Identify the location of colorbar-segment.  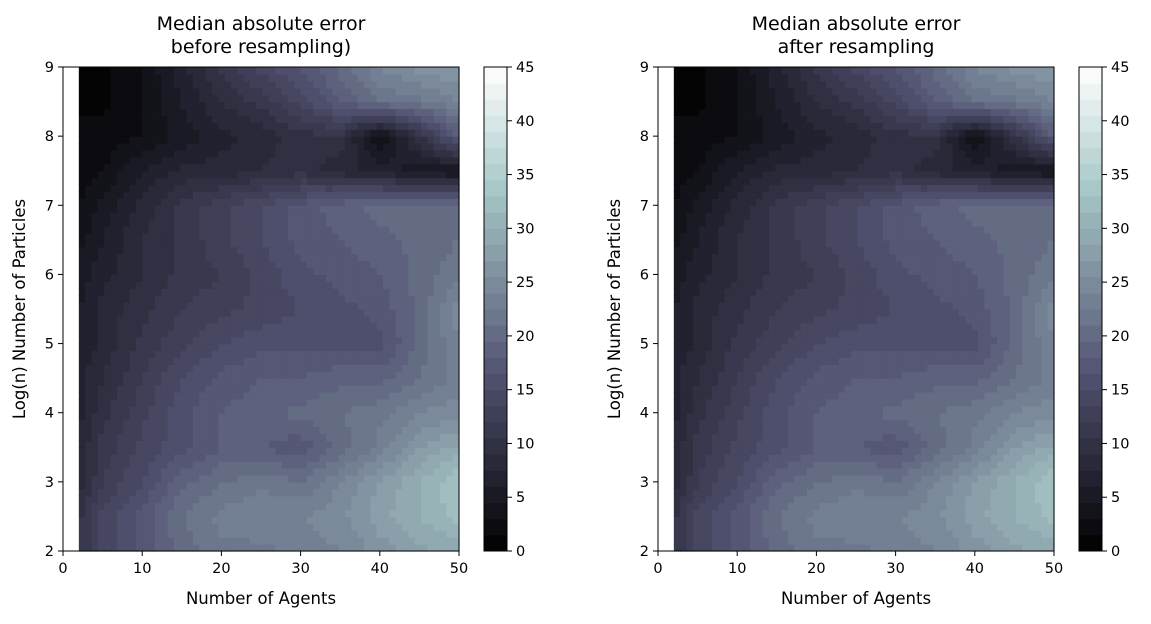
(495, 462).